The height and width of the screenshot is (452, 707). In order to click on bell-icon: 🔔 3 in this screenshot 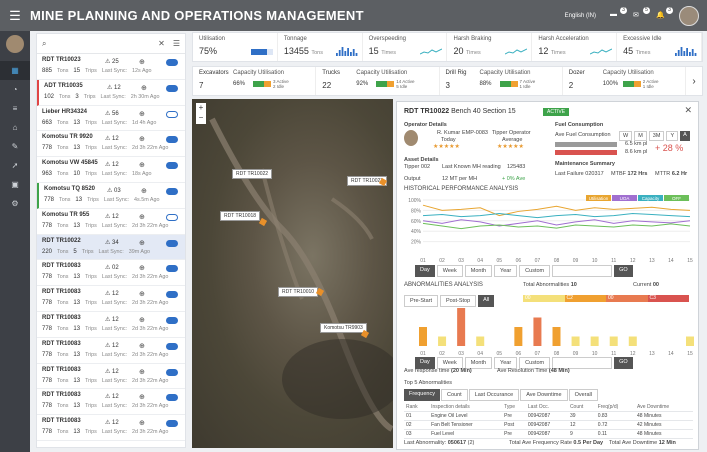, I will do `click(664, 13)`.